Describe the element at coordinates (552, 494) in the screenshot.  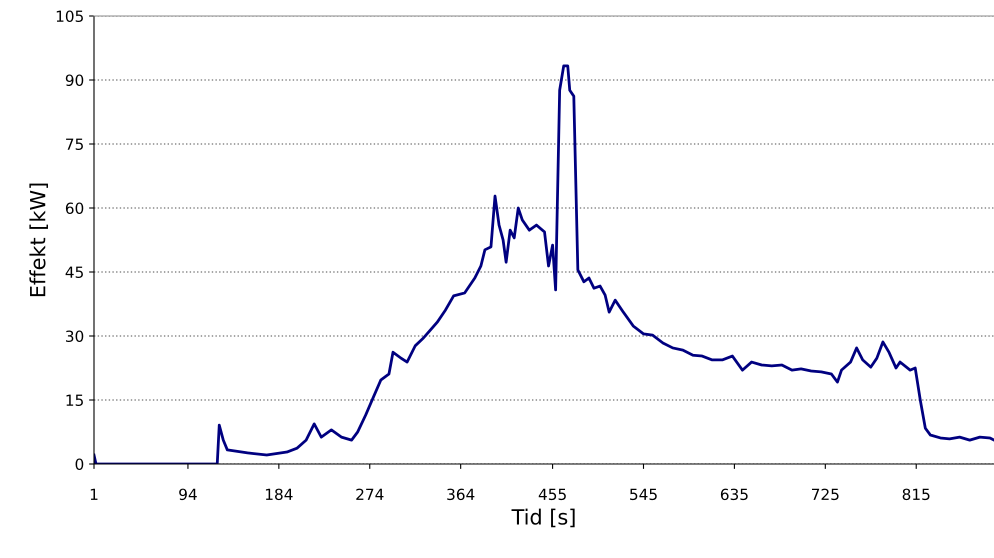
I see `x-tick-label: 455` at that location.